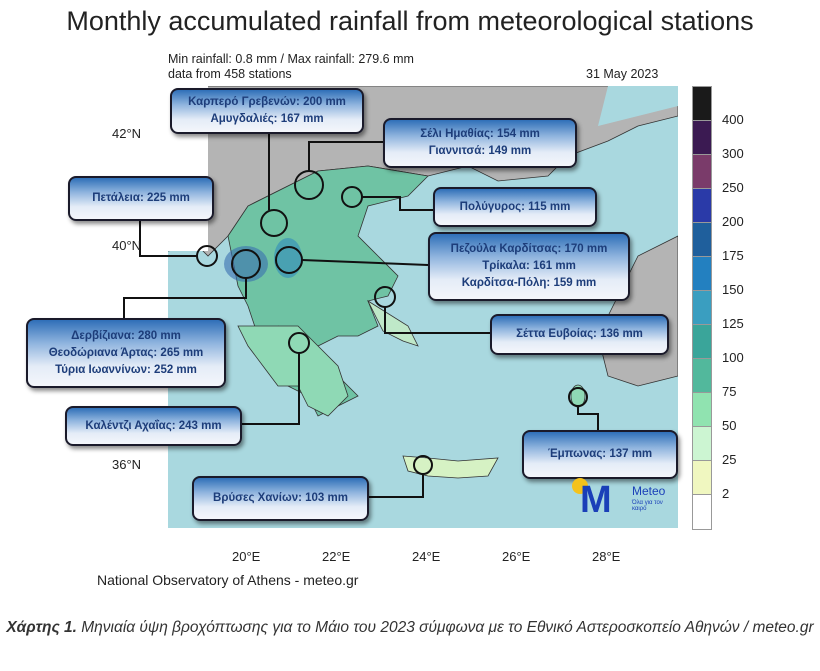 The width and height of the screenshot is (820, 671). Describe the element at coordinates (729, 459) in the screenshot. I see `colorbar-label: 25` at that location.